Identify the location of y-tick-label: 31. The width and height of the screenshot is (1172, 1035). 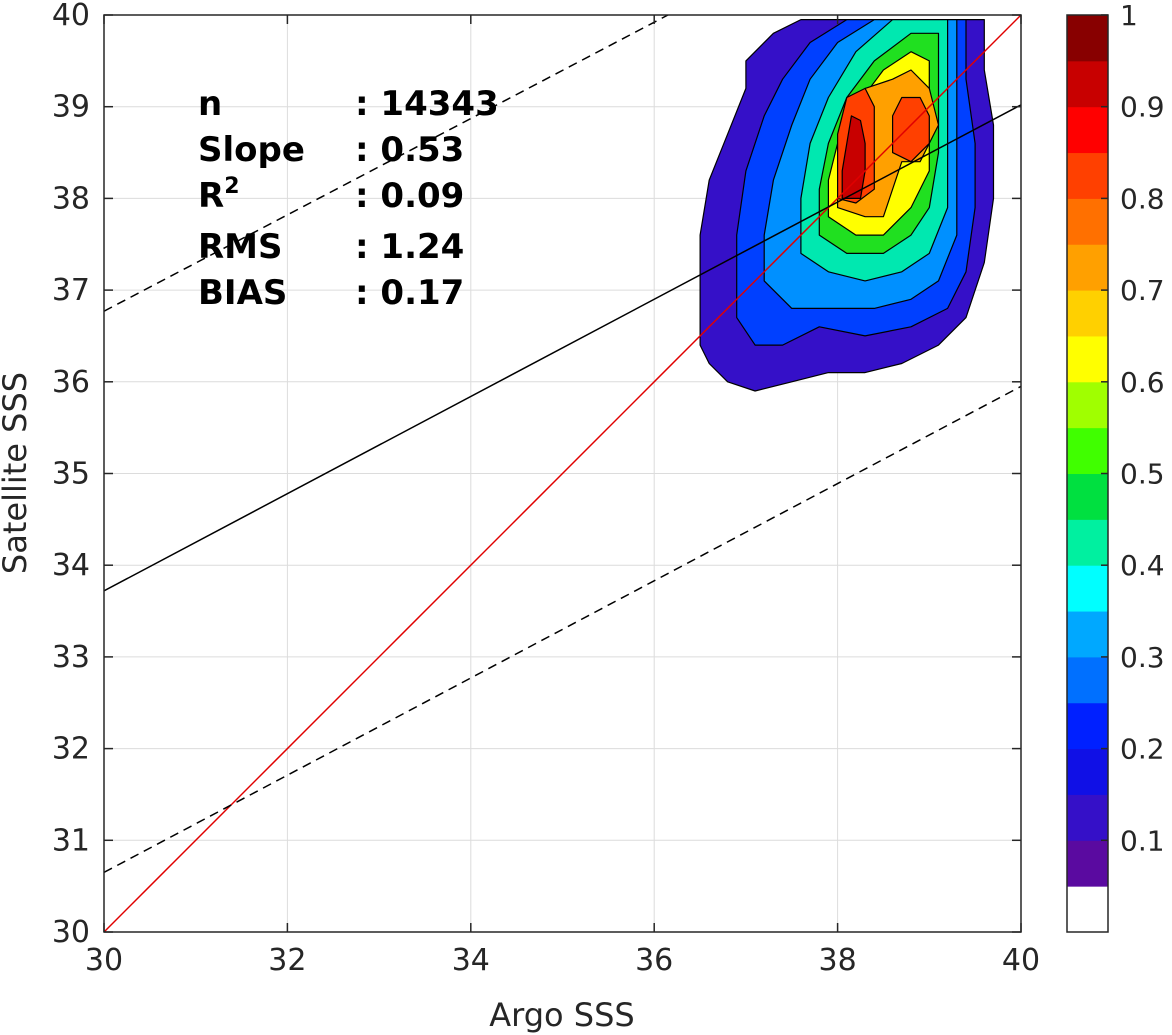
(71, 840).